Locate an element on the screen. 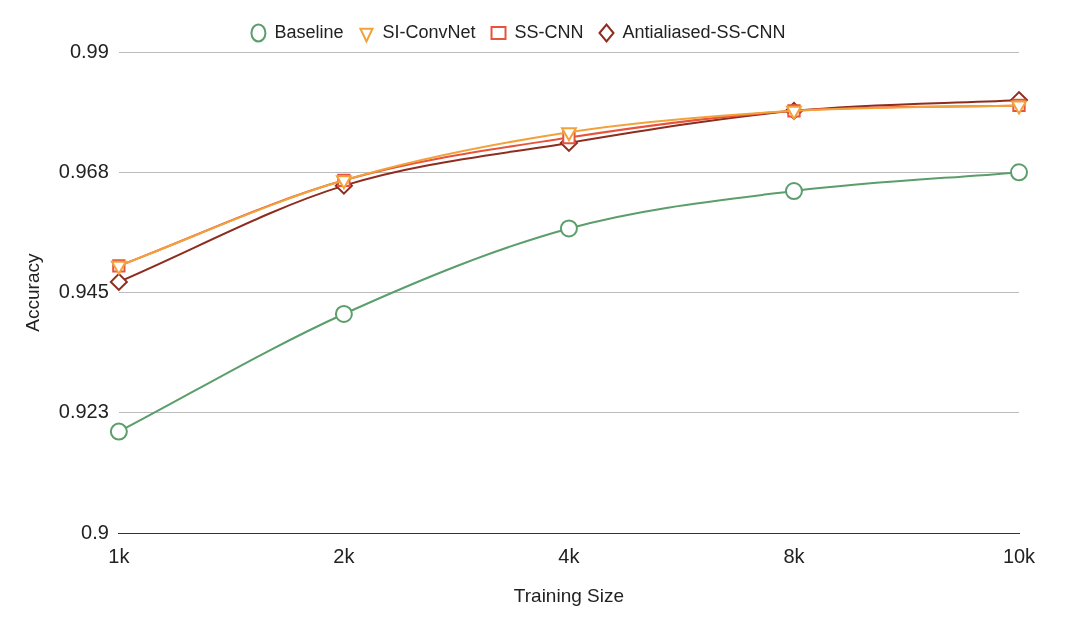  x-axis-title: Training Size is located at coordinates (569, 595).